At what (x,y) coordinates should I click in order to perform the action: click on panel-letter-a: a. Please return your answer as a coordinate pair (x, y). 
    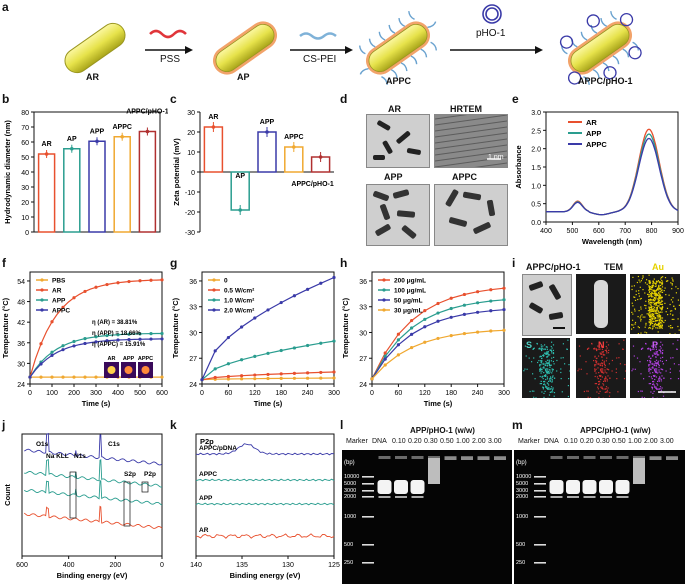
    Looking at the image, I should click on (5, 7).